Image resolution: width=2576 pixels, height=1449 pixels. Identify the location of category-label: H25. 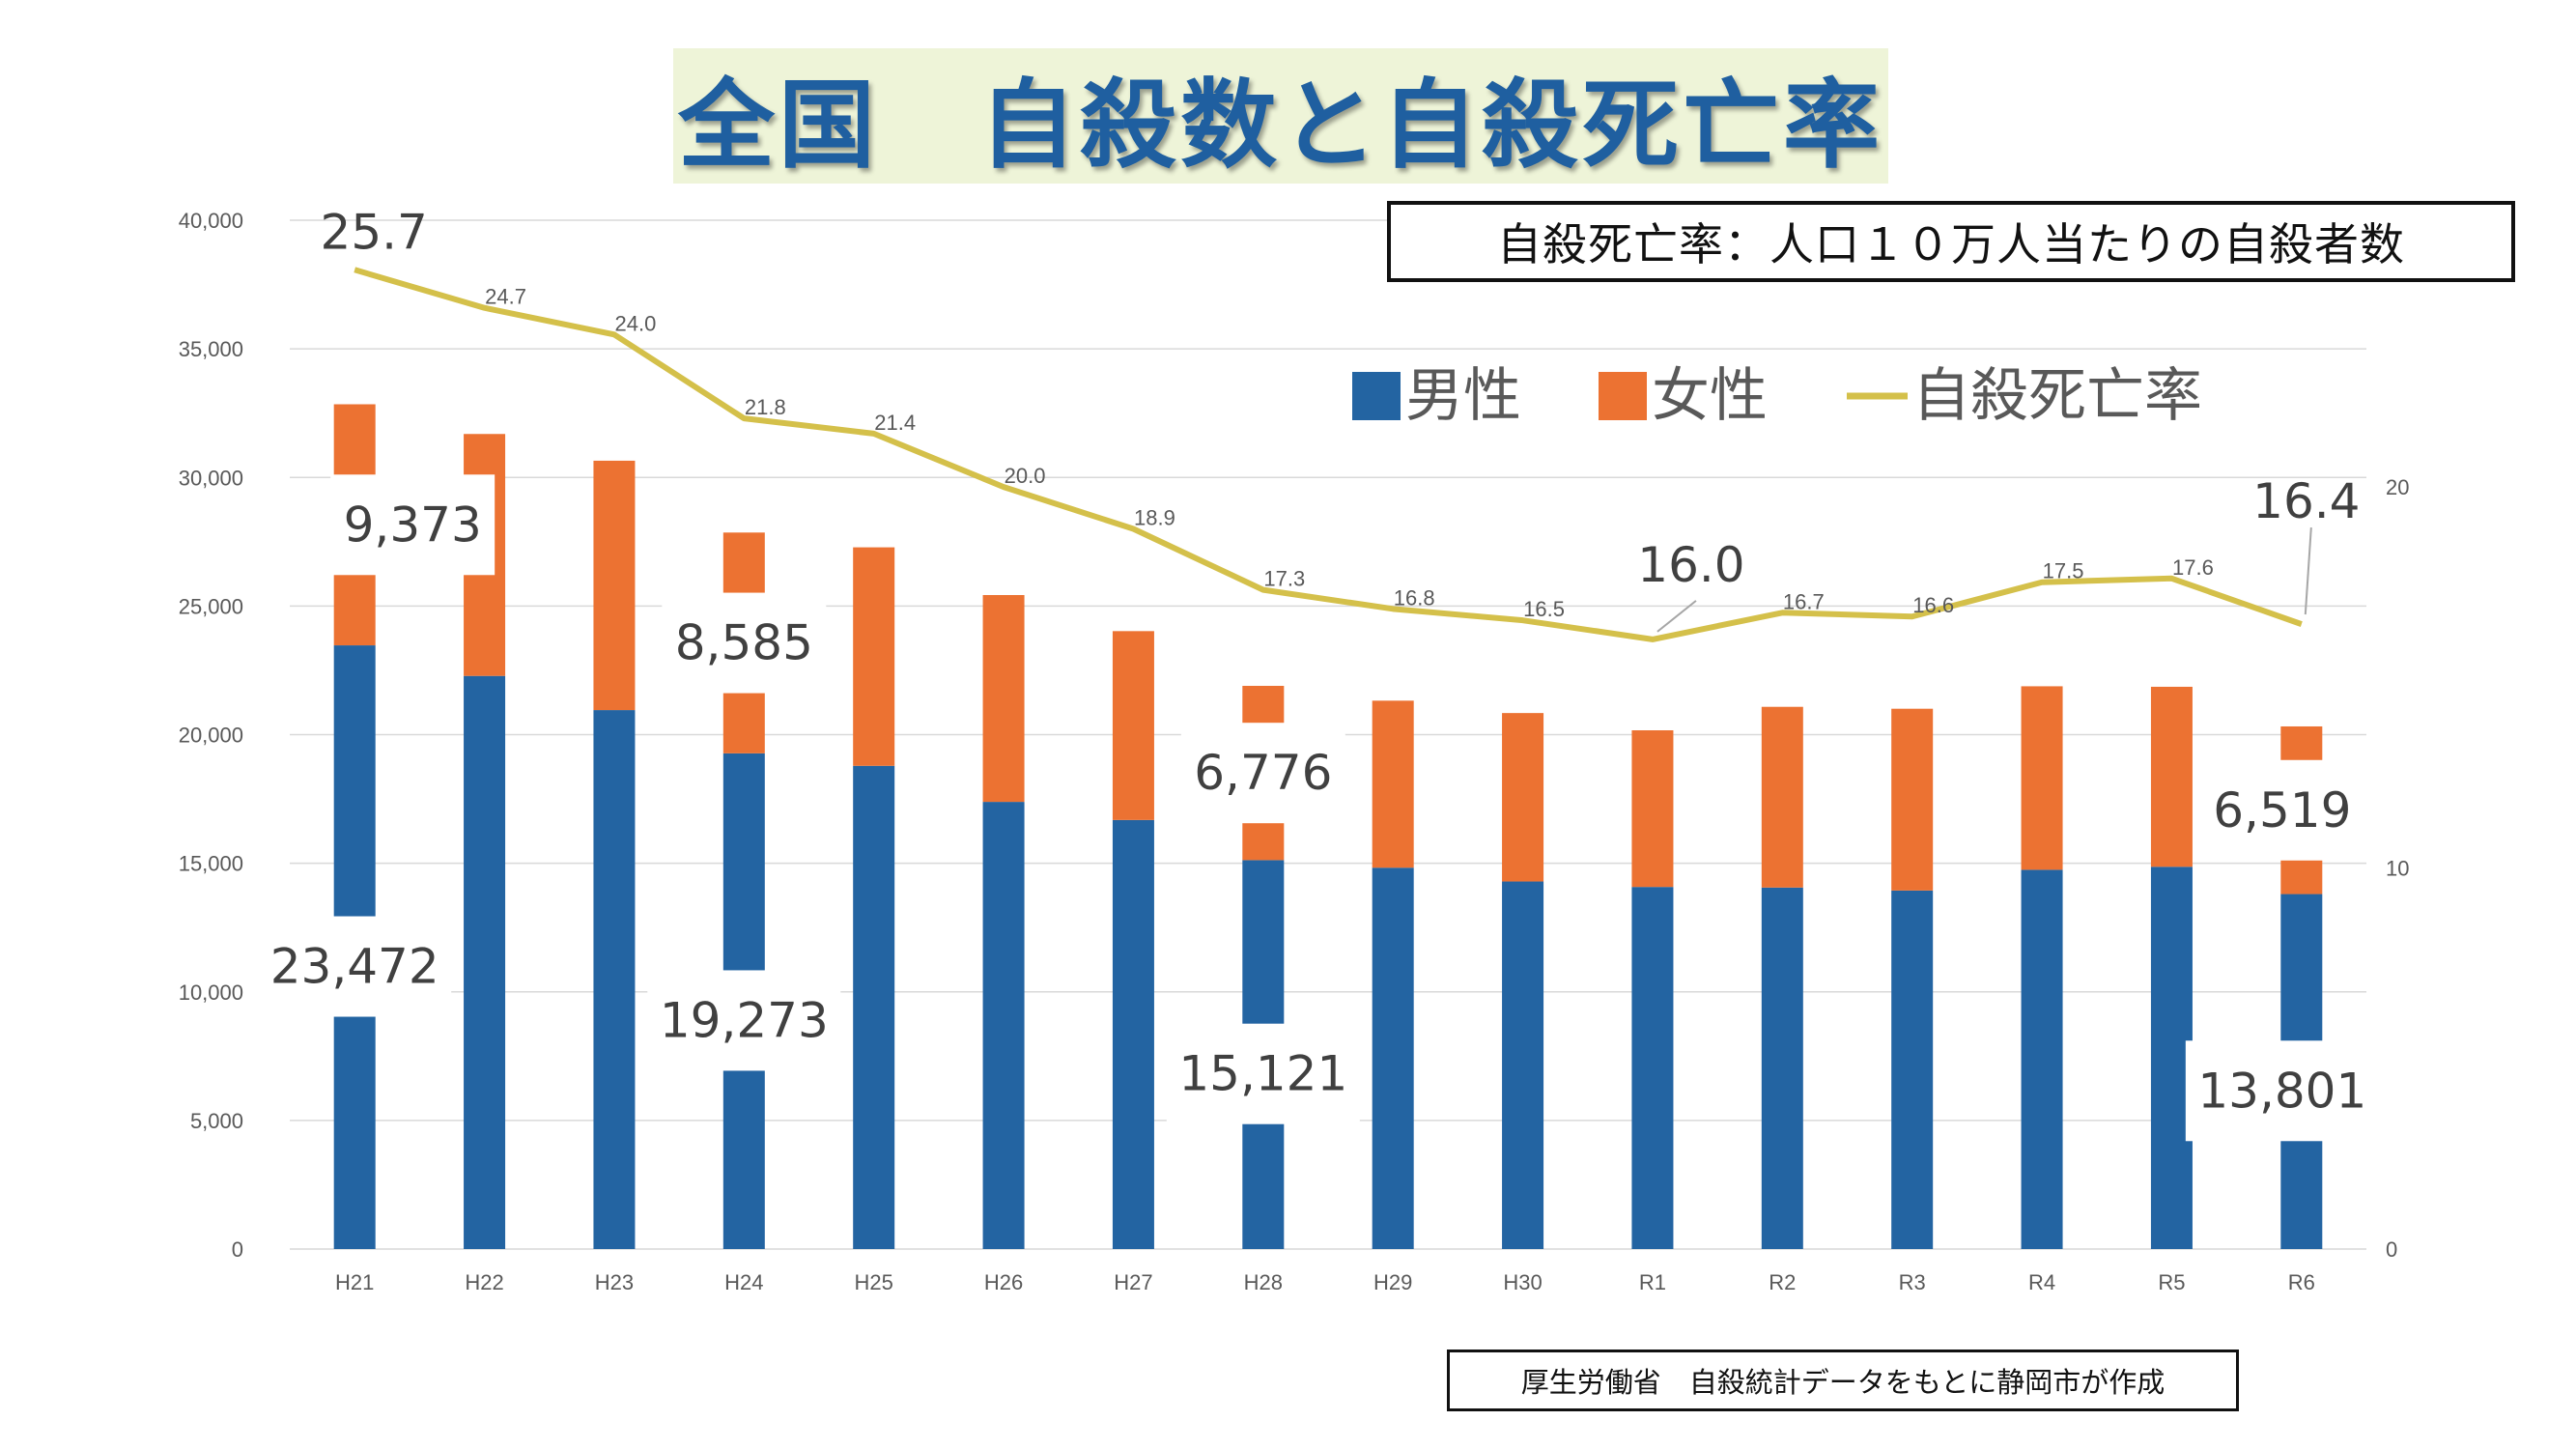
(874, 1282).